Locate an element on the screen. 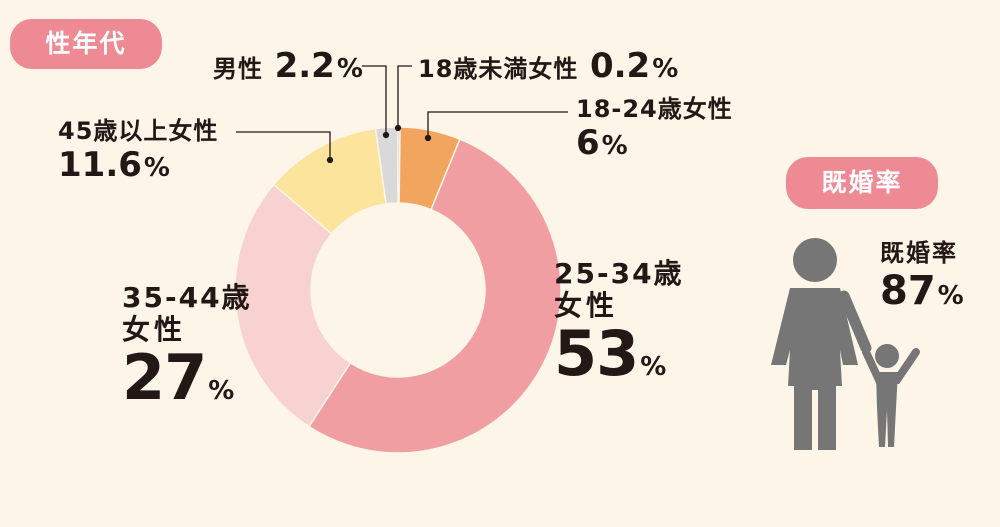 The width and height of the screenshot is (1000, 527). leader-dot-male is located at coordinates (386, 135).